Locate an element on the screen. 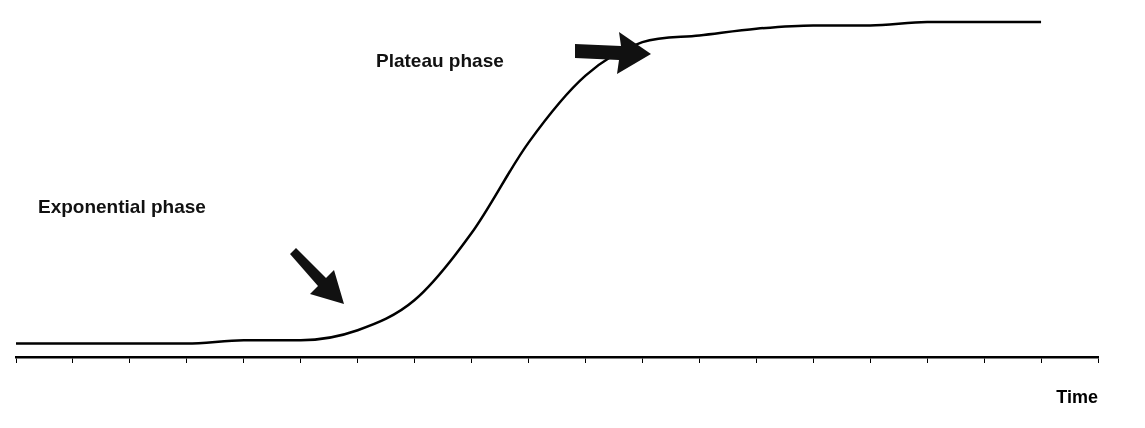  annotation: Plateau phase is located at coordinates (440, 61).